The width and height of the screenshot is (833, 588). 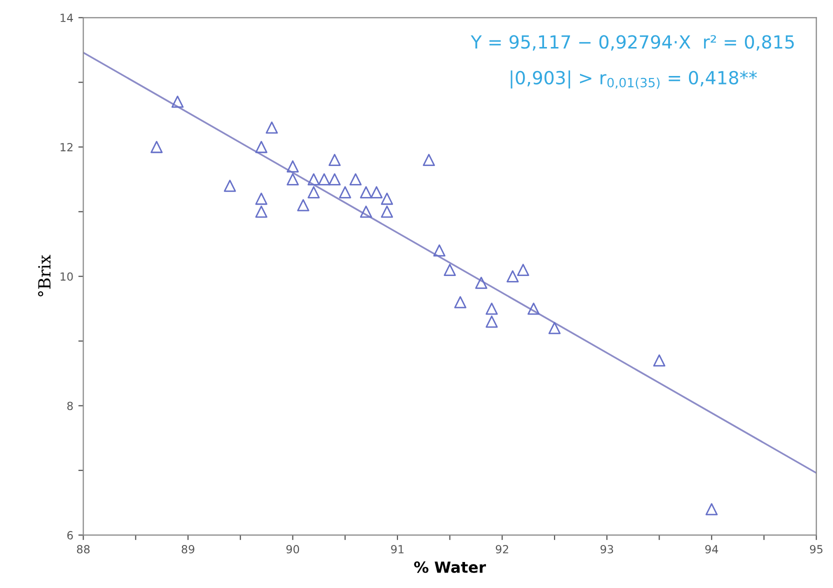 I want to click on y-tick-label: 12, so click(x=66, y=147).